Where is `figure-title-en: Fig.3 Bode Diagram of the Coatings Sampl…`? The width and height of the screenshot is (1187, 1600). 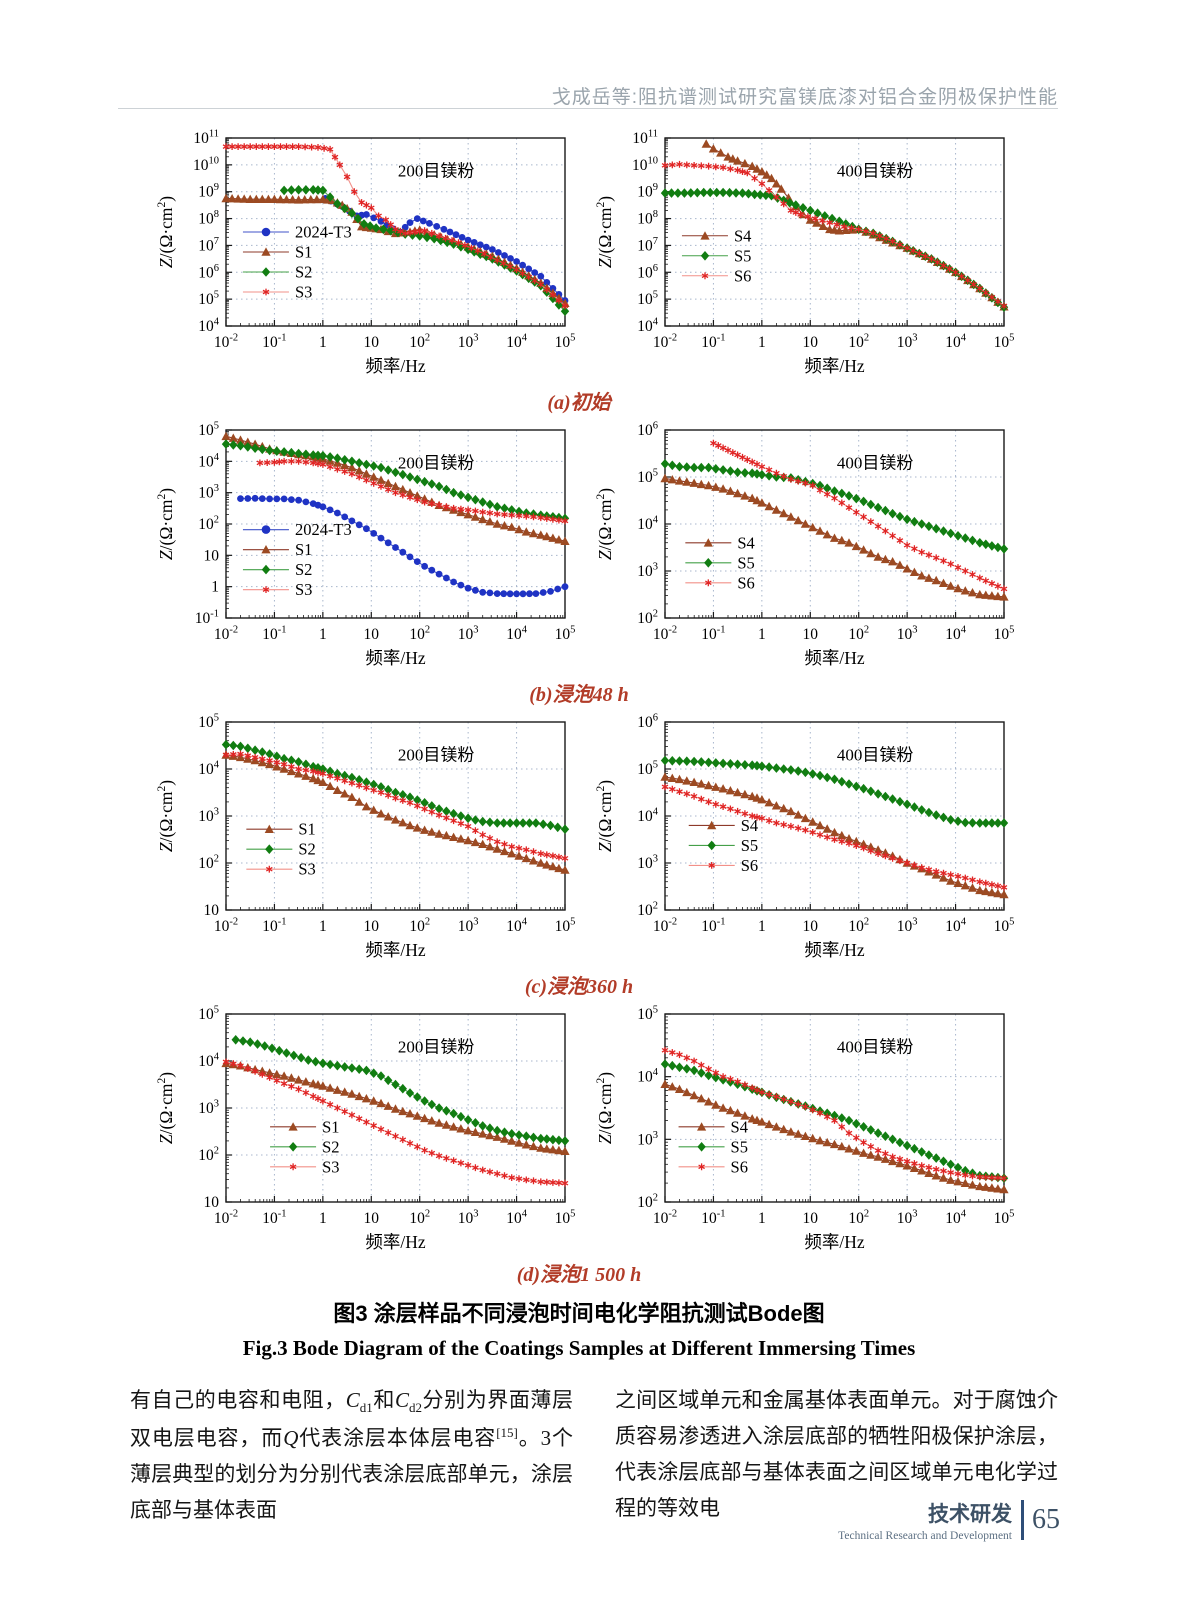 figure-title-en: Fig.3 Bode Diagram of the Coatings Sampl… is located at coordinates (579, 1348).